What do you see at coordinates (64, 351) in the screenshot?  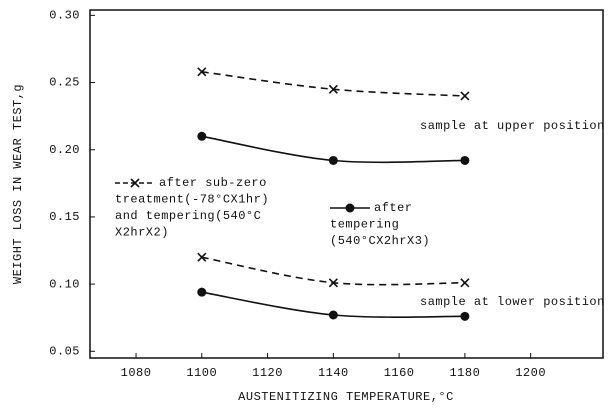 I see `y-tick-label: 0.05` at bounding box center [64, 351].